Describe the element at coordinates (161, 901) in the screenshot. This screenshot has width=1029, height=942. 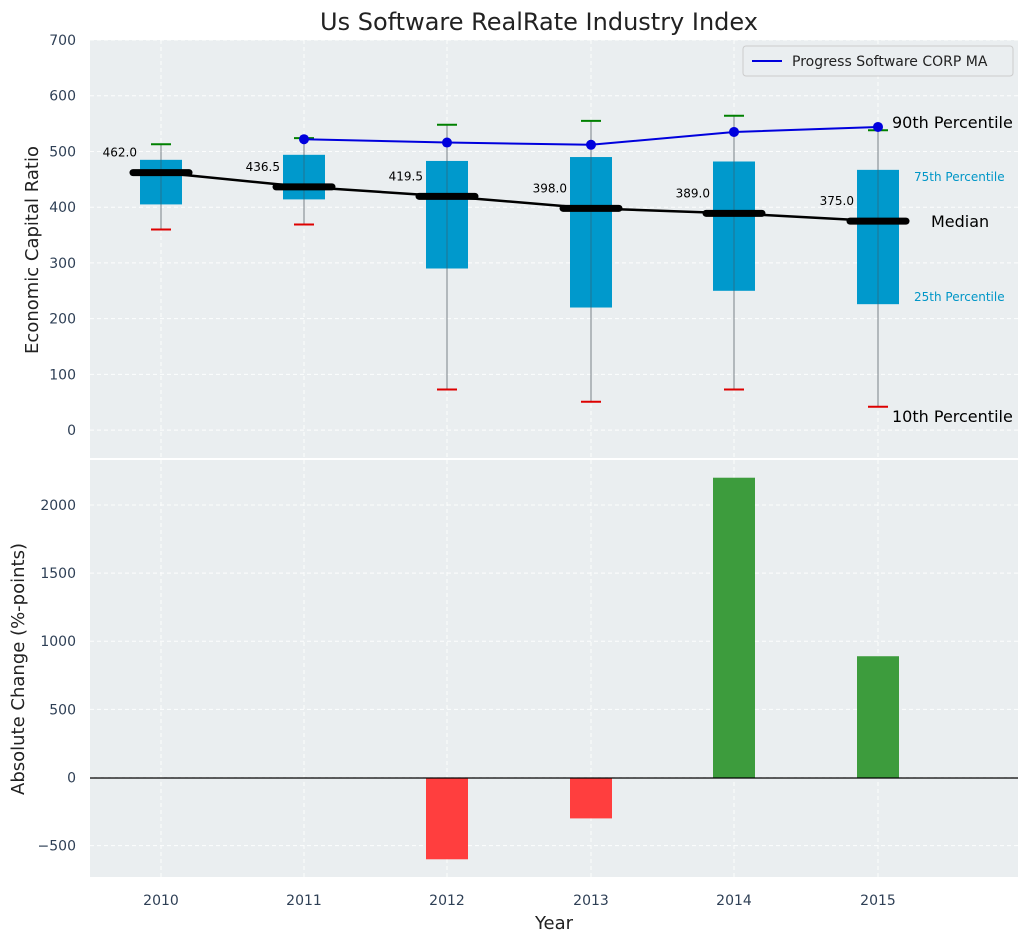
I see `x-tick-label: 2010` at that location.